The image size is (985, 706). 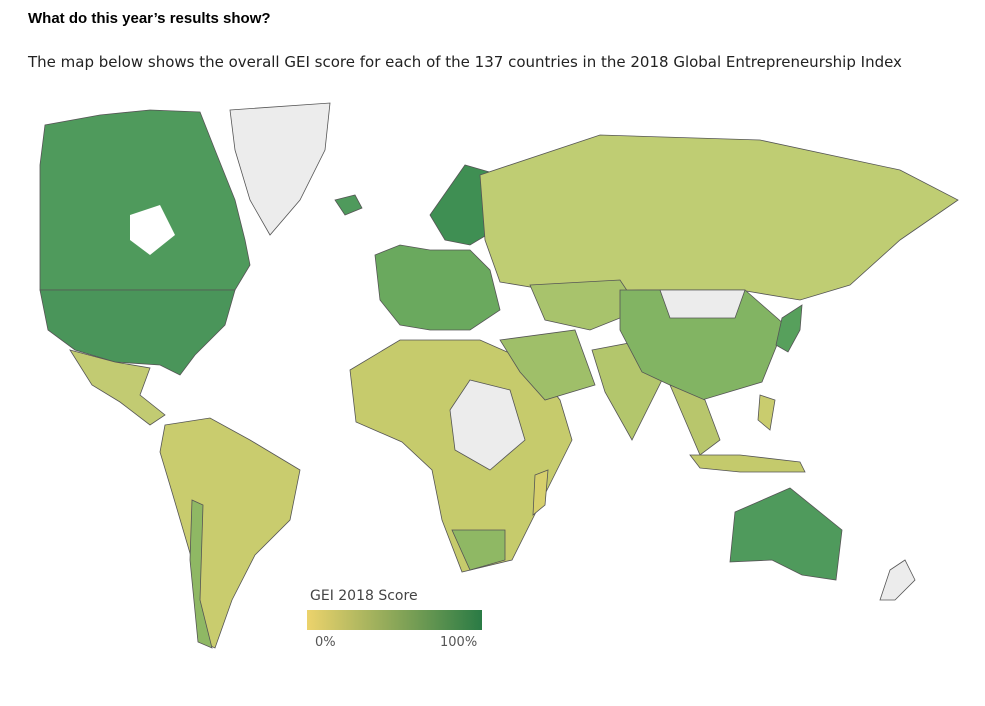 I want to click on legend-low-label: 0%, so click(x=325, y=642).